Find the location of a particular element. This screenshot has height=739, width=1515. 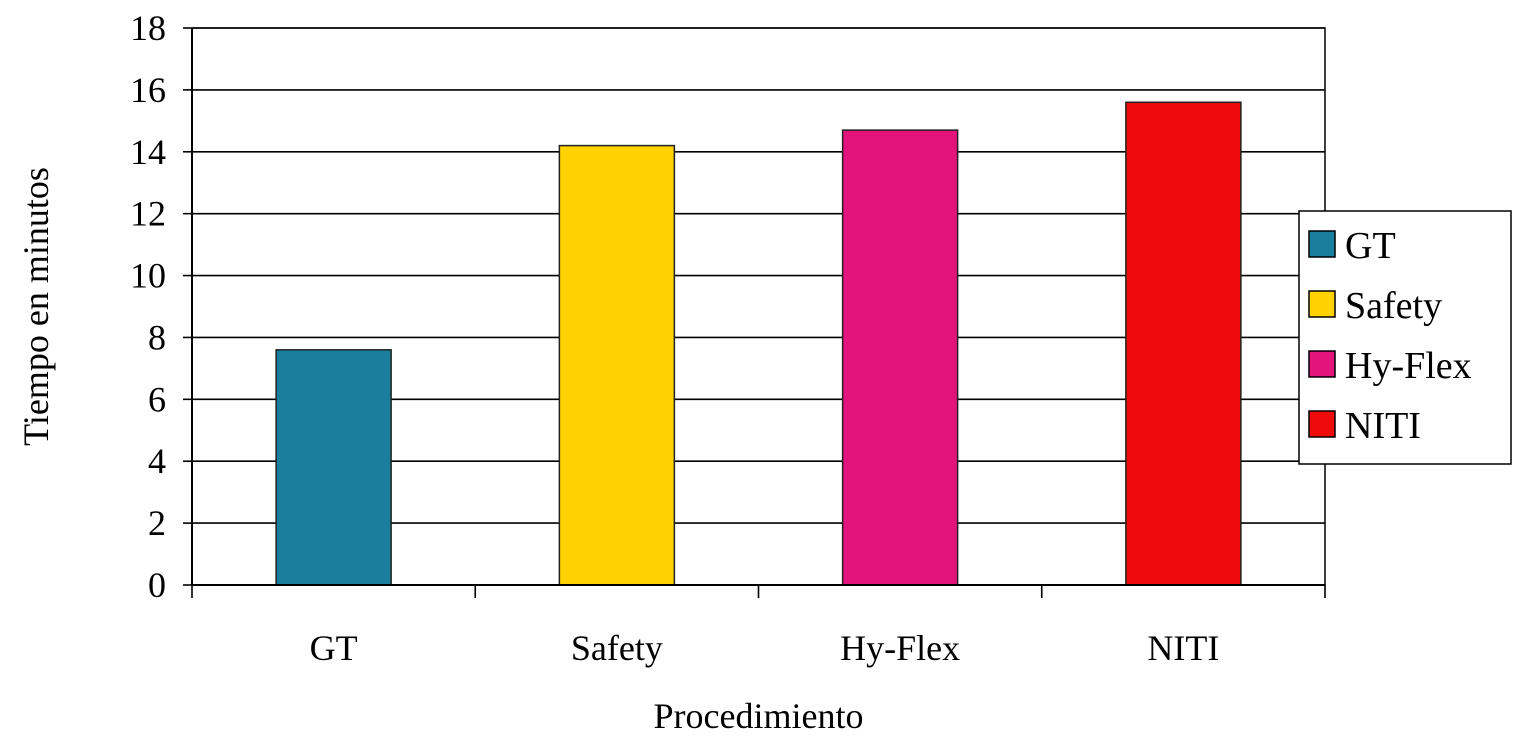

legend-swatch-safety is located at coordinates (1322, 304).